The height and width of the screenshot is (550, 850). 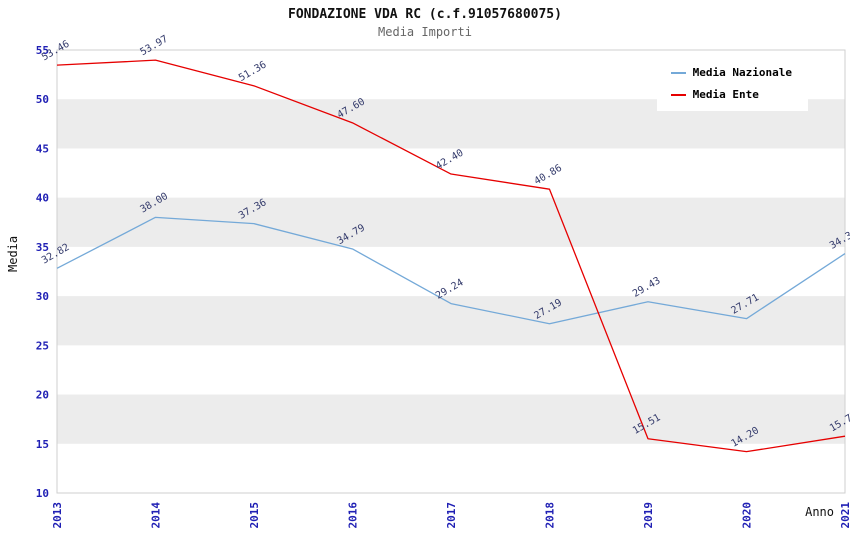 What do you see at coordinates (42, 345) in the screenshot?
I see `y-tick-label: 25` at bounding box center [42, 345].